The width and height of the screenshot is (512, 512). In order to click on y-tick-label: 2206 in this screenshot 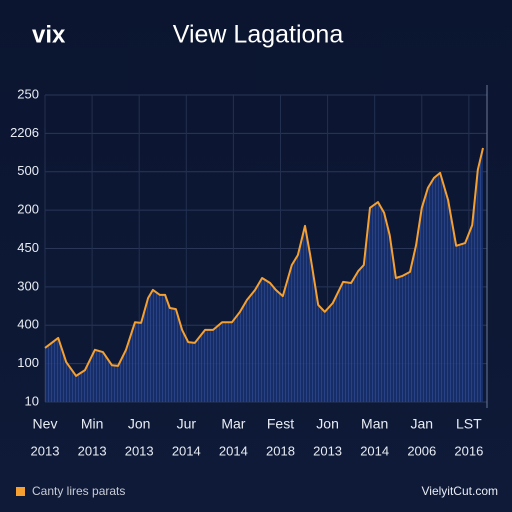, I will do `click(24, 132)`.